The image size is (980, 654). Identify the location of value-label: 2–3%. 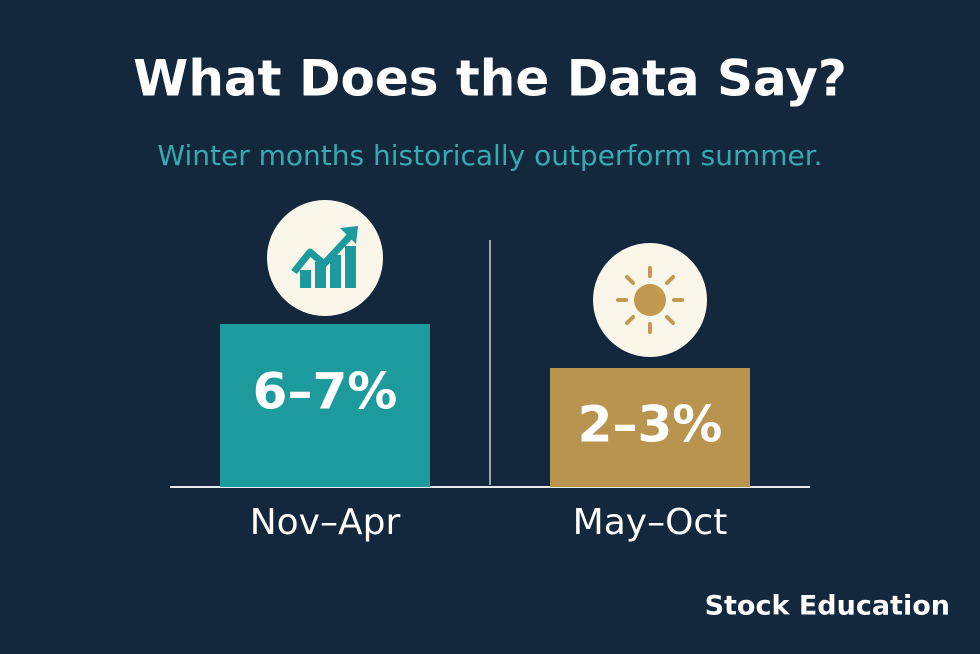
(650, 425).